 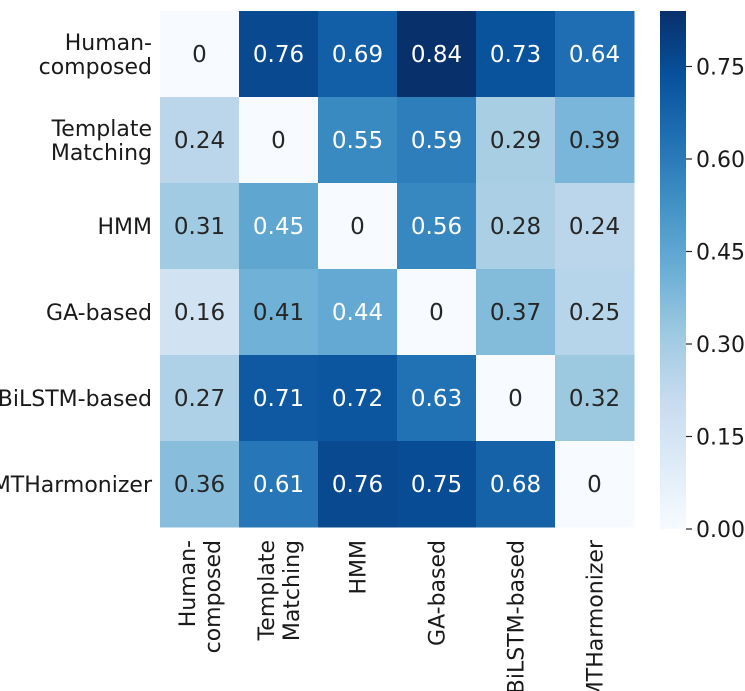 I want to click on x-tick-label: HMM, so click(x=359, y=567).